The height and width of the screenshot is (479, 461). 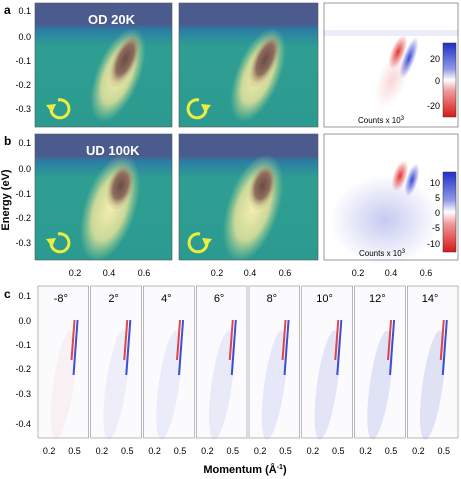 What do you see at coordinates (324, 299) in the screenshot?
I see `angle-label: 10°` at bounding box center [324, 299].